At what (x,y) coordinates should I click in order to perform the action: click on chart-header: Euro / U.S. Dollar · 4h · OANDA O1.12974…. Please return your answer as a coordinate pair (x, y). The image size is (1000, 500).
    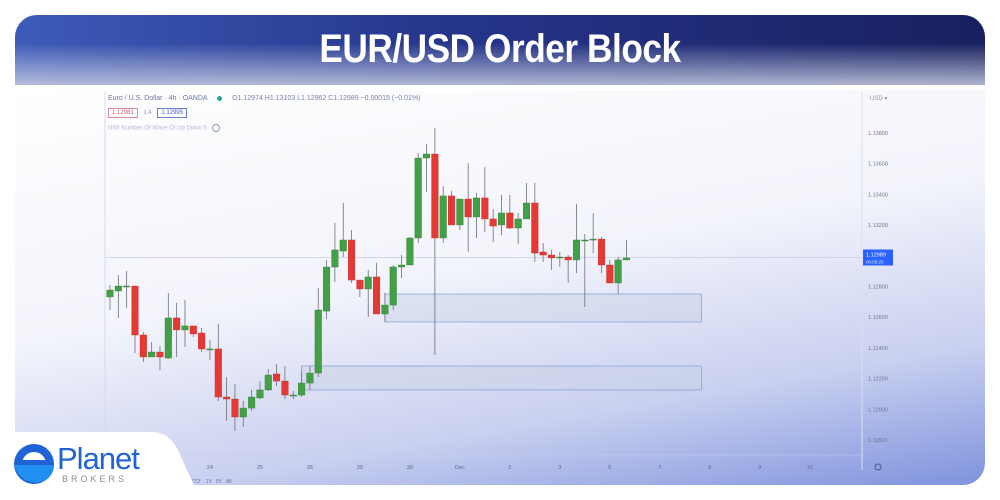
    Looking at the image, I should click on (264, 98).